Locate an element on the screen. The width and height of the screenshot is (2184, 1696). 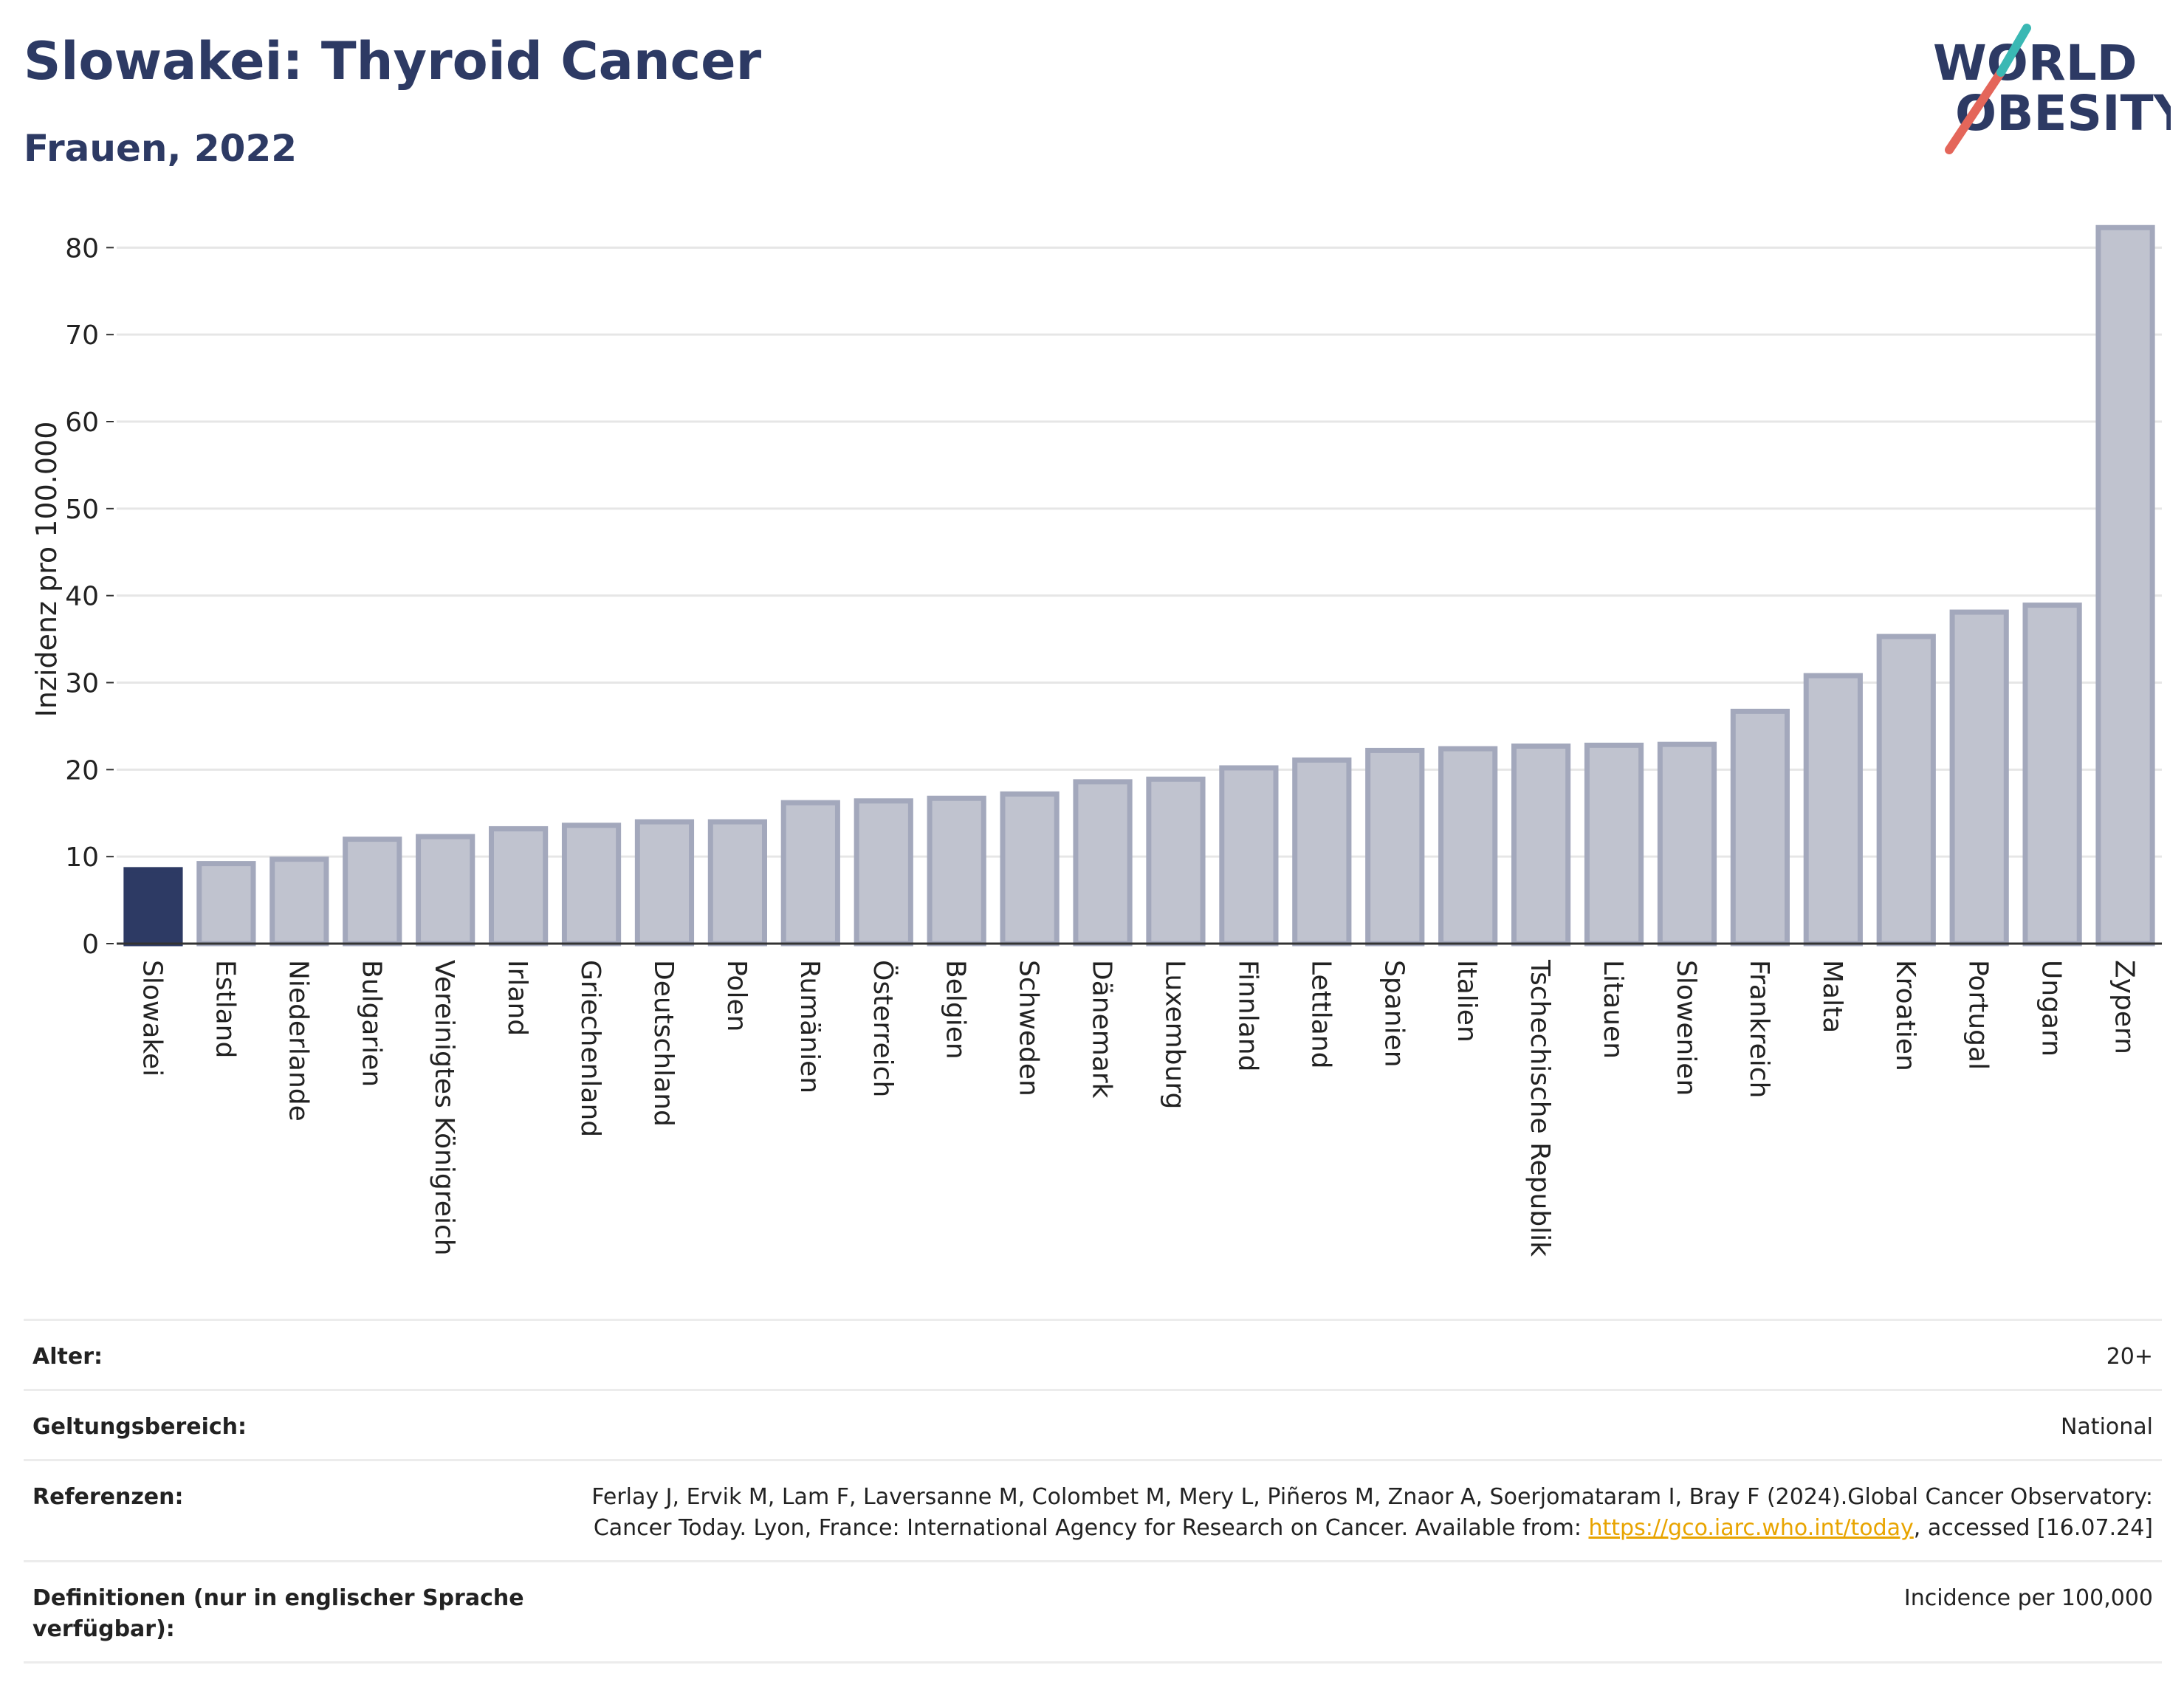
bar-Vereinigtes Königreich is located at coordinates (445, 891).